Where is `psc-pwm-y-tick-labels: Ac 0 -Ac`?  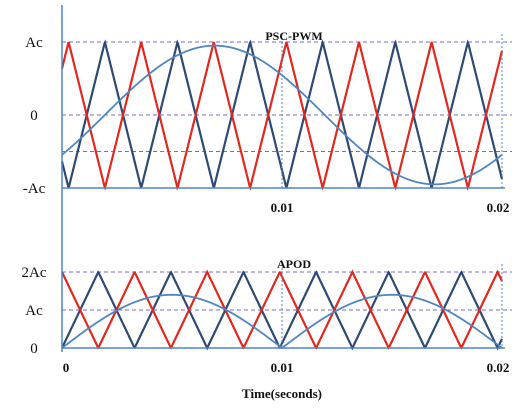
psc-pwm-y-tick-labels: Ac 0 -Ac is located at coordinates (34, 116).